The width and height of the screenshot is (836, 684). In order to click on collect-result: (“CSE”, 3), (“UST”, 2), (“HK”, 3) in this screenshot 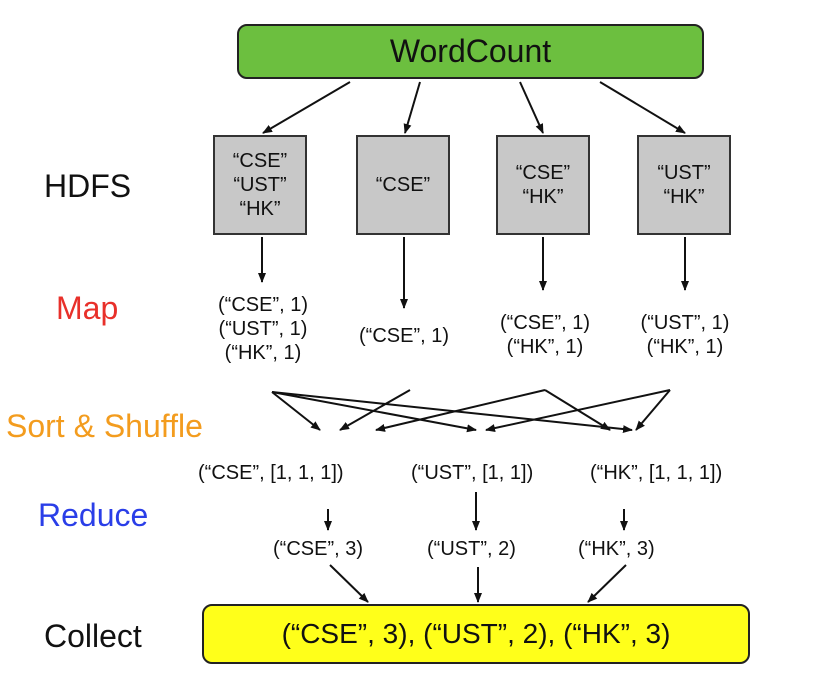, I will do `click(476, 633)`.